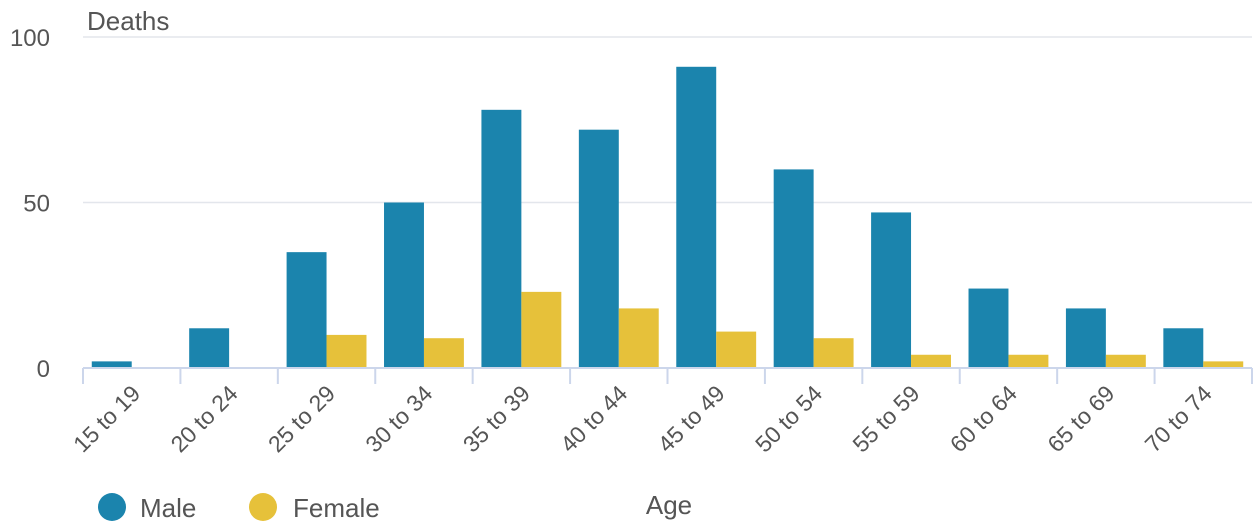 This screenshot has width=1254, height=521. I want to click on x-axis, so click(667, 375).